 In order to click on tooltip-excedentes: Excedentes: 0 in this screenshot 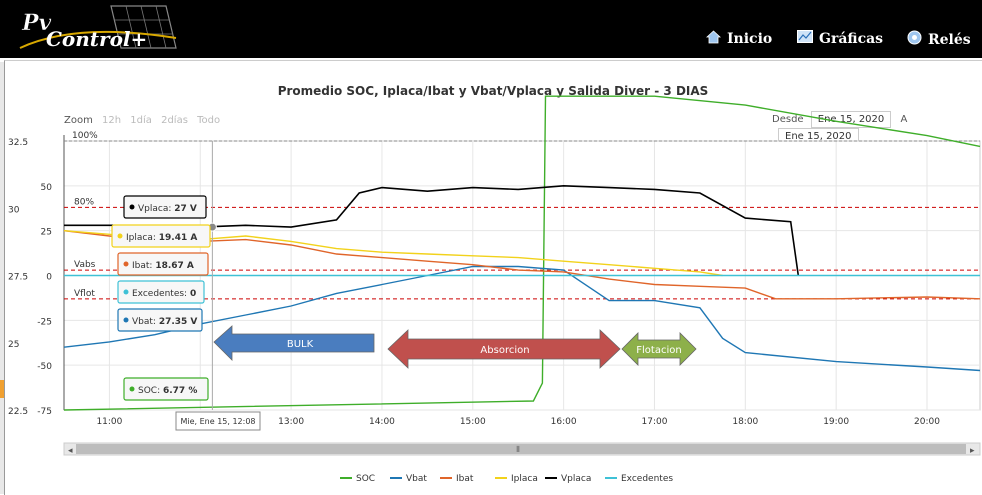, I will do `click(161, 292)`.